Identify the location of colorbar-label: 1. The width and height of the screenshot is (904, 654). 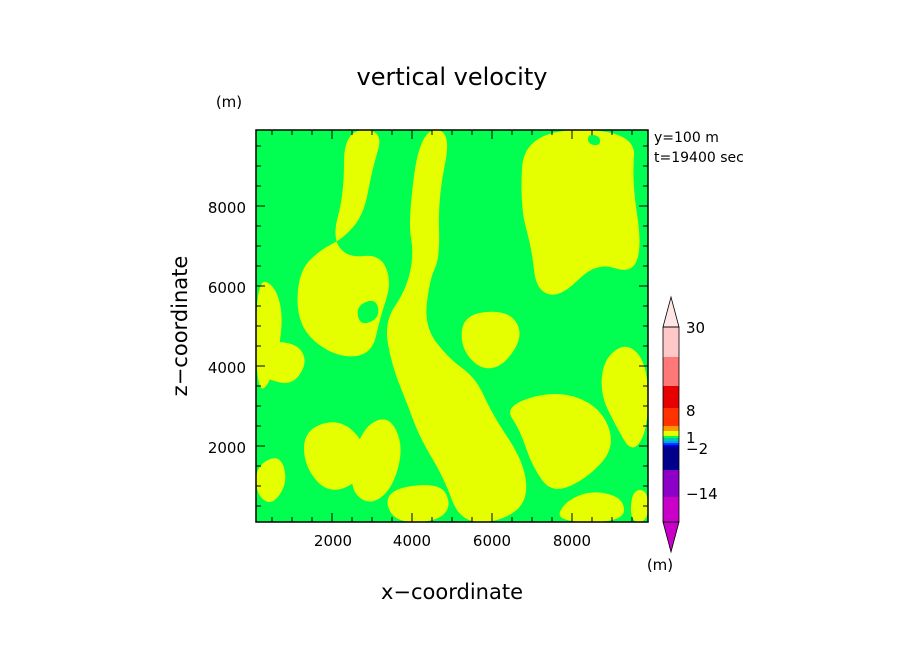
(691, 438).